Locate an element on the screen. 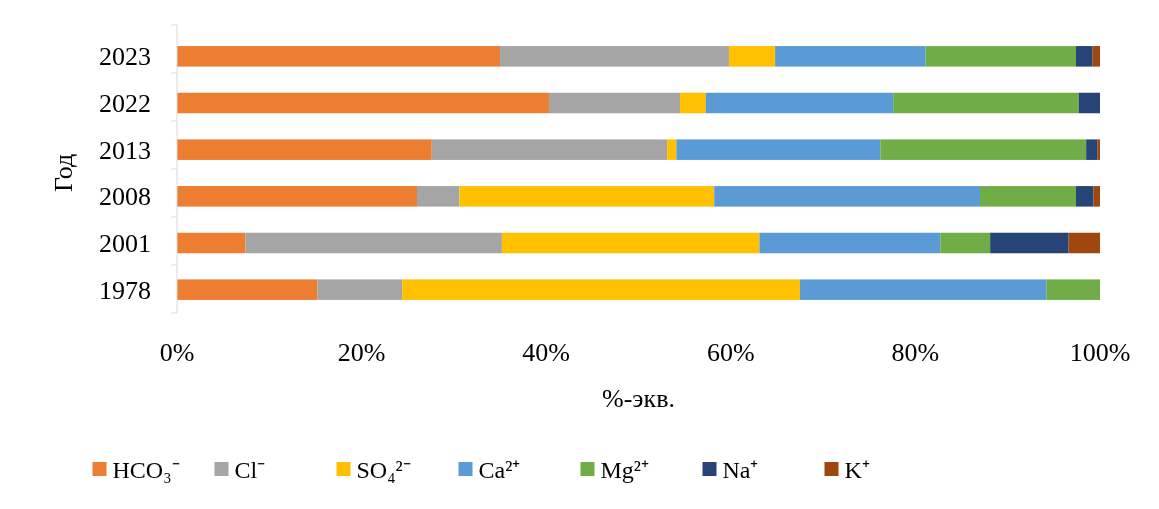 The width and height of the screenshot is (1159, 509). legend-label: K⁺ is located at coordinates (857, 470).